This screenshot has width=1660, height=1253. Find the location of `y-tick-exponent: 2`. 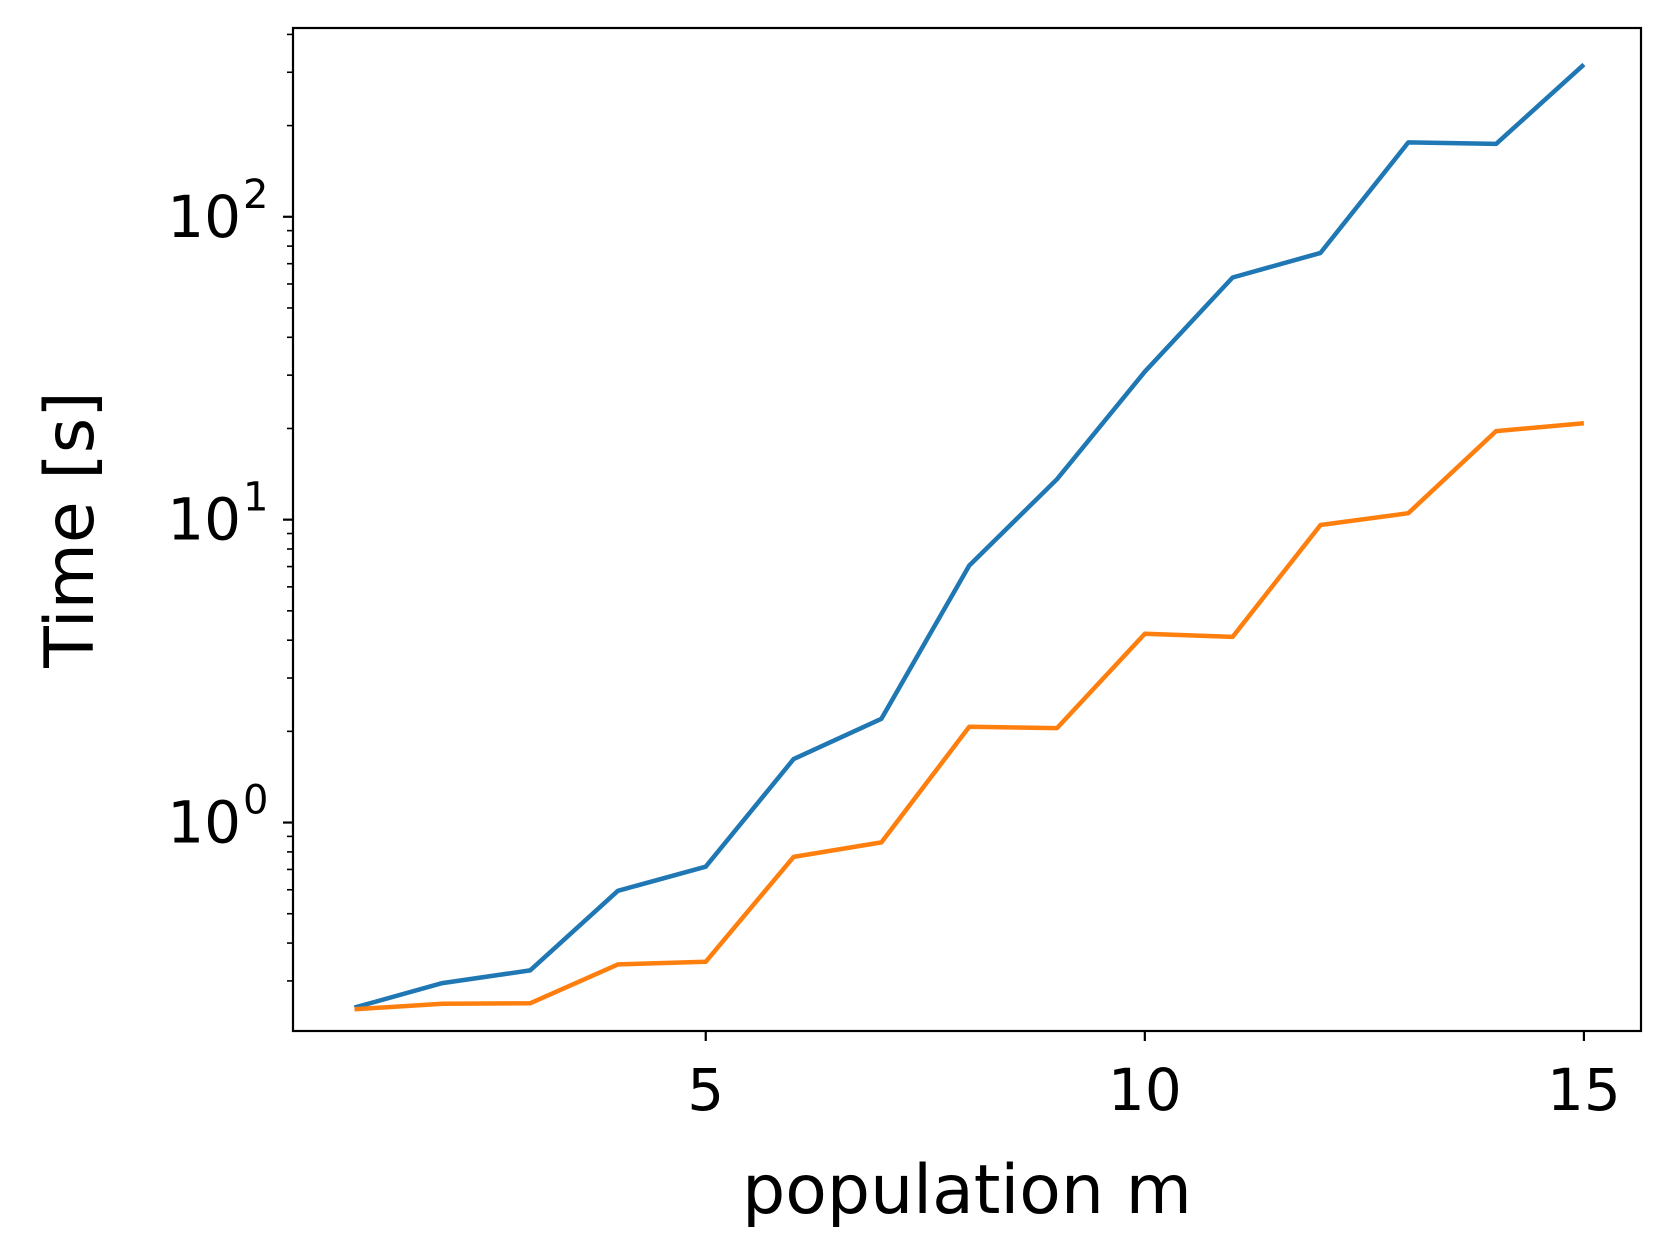

y-tick-exponent: 2 is located at coordinates (255, 195).